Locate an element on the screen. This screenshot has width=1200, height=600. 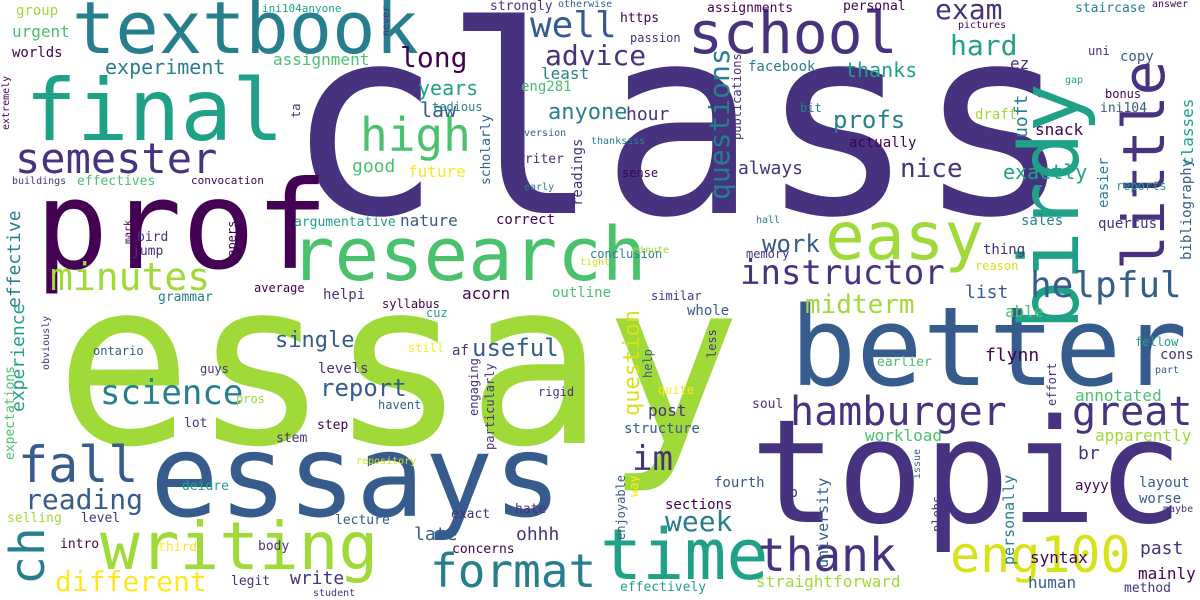
word-early: early is located at coordinates (539, 187).